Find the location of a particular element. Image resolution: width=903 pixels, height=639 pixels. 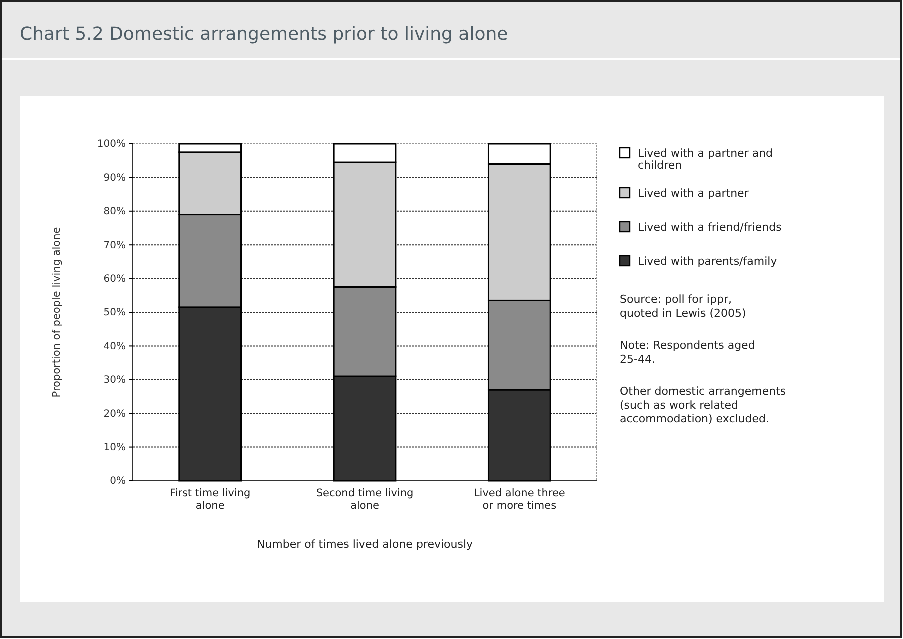

y-tick-label: 20% is located at coordinates (115, 414).